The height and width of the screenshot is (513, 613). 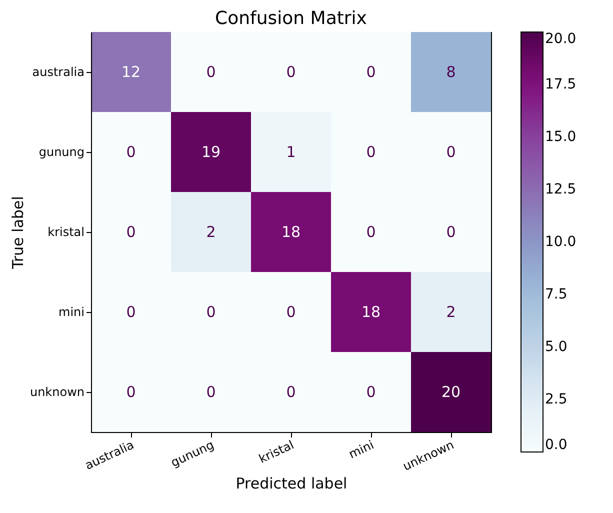 I want to click on data-label: 1, so click(x=291, y=152).